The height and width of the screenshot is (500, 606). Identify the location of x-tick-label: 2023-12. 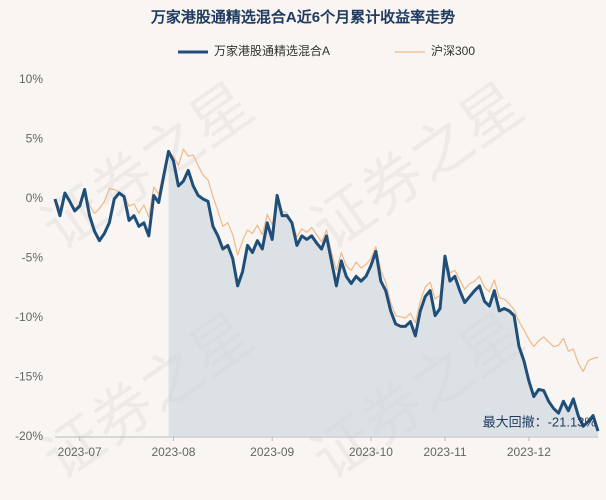
(529, 452).